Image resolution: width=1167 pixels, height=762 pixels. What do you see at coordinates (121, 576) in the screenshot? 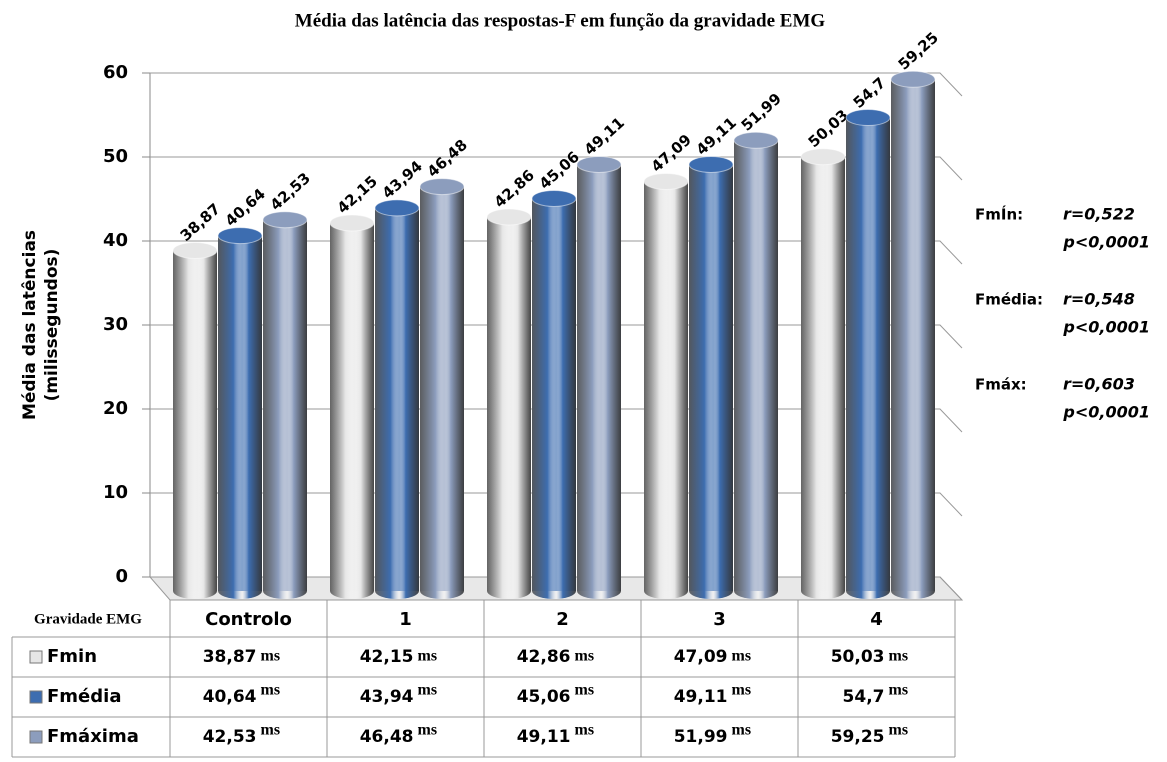
I see `y-tick-label: 0` at bounding box center [121, 576].